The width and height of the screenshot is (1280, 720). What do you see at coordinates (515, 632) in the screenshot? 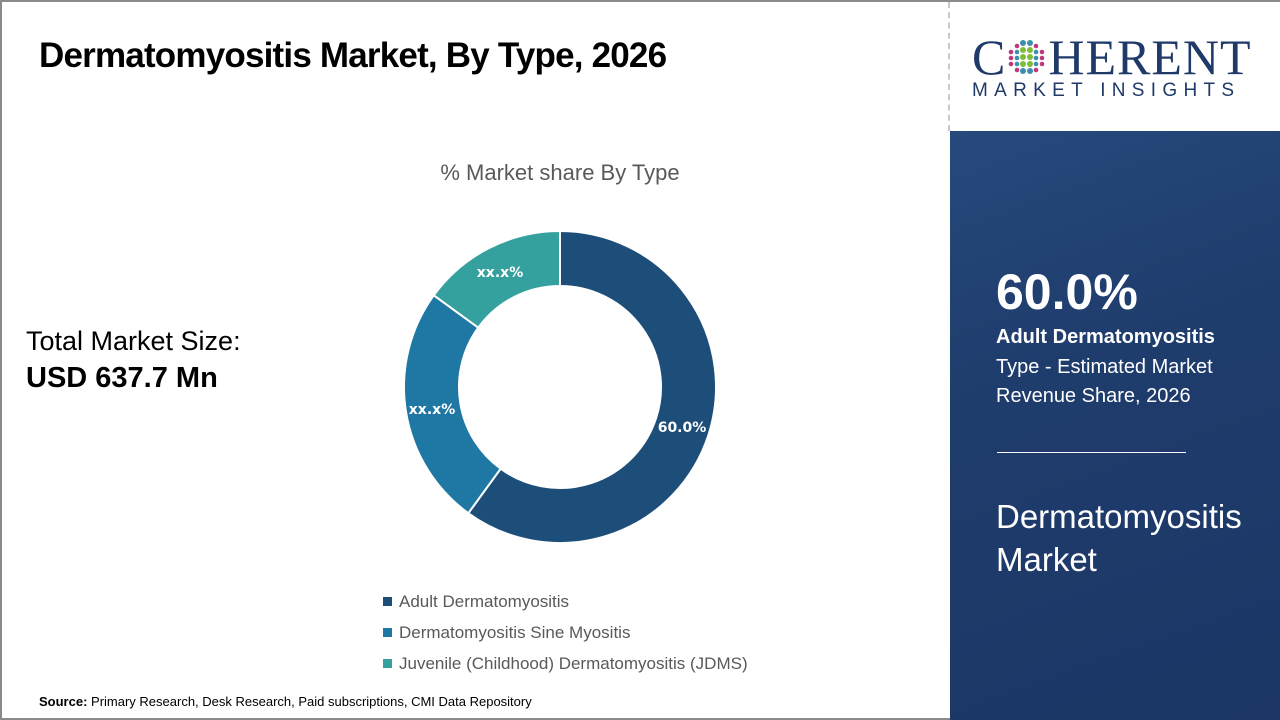
I see `legend-label: Dermatomyositis Sine Myositis` at bounding box center [515, 632].